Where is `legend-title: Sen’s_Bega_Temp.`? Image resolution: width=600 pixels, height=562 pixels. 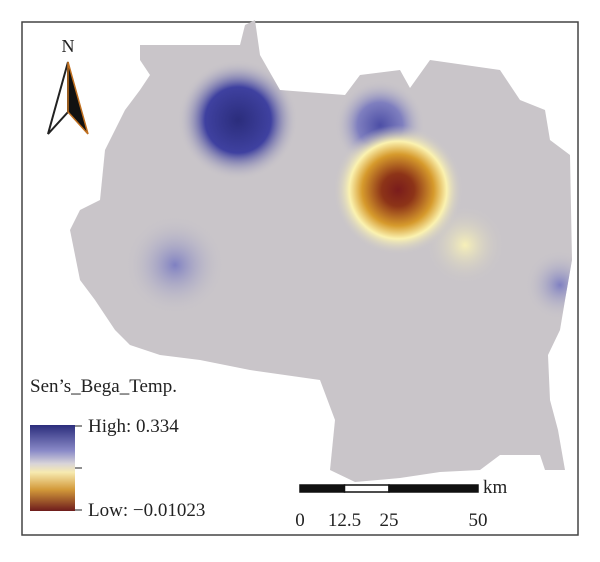
legend-title: Sen’s_Bega_Temp. is located at coordinates (103, 386).